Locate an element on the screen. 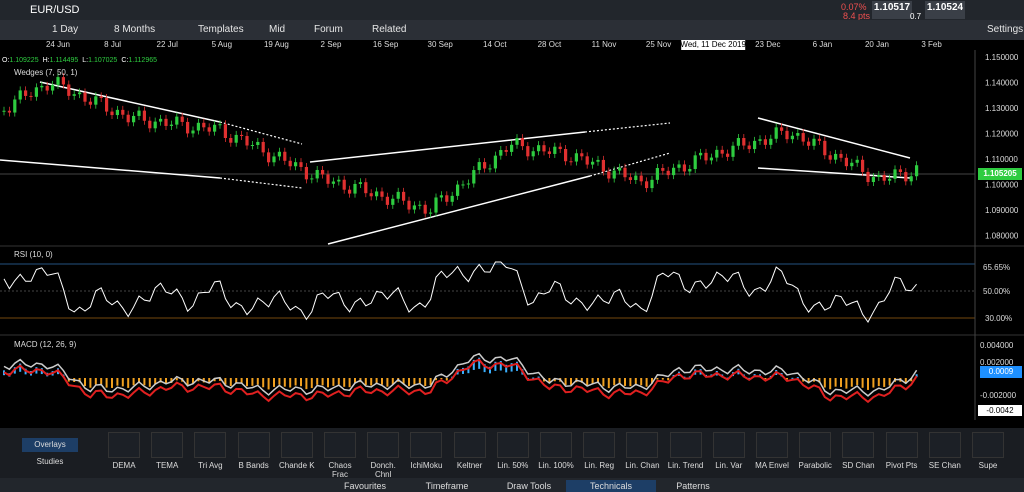 This screenshot has height=492, width=1024. study-name: Donch. Chnl is located at coordinates (383, 470).